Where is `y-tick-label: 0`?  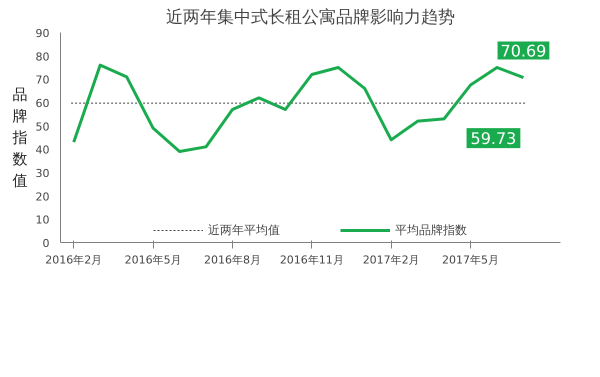 y-tick-label: 0 is located at coordinates (46, 243).